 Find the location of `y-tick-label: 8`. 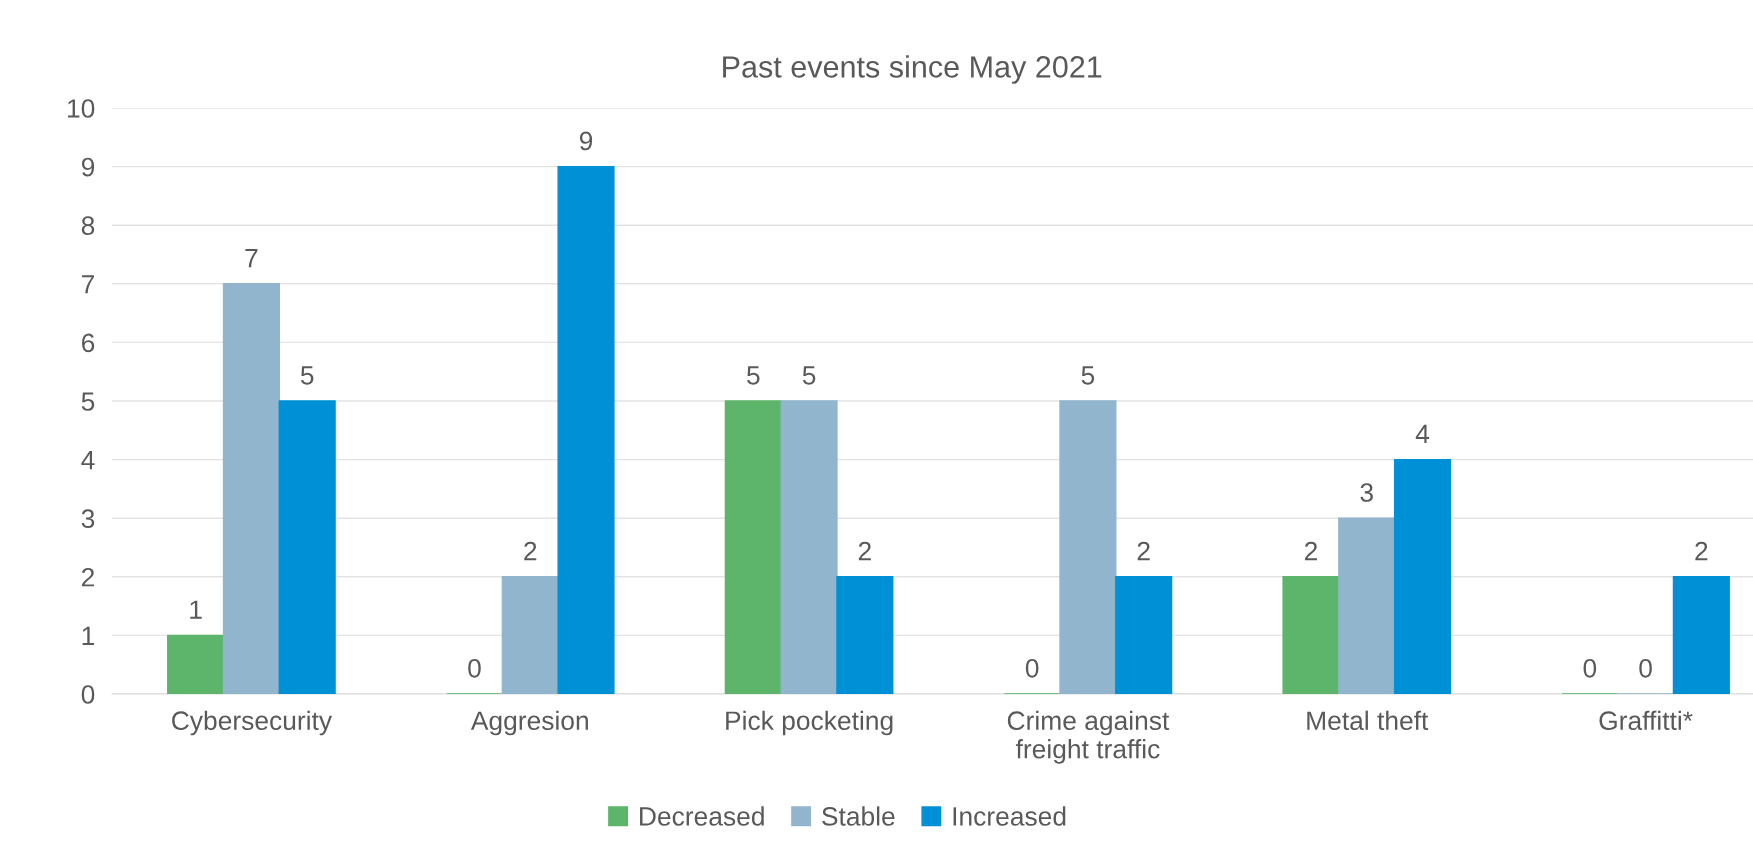

y-tick-label: 8 is located at coordinates (88, 226).